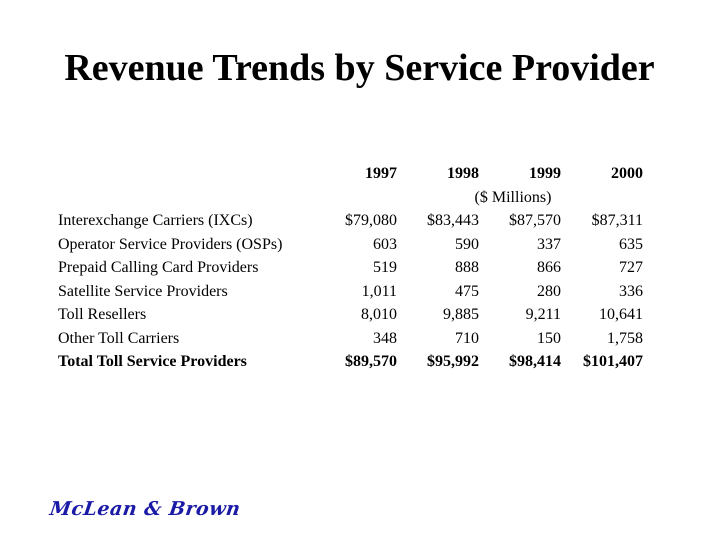 This screenshot has height=539, width=719. Describe the element at coordinates (613, 361) in the screenshot. I see `total-2000: $101,407` at that location.